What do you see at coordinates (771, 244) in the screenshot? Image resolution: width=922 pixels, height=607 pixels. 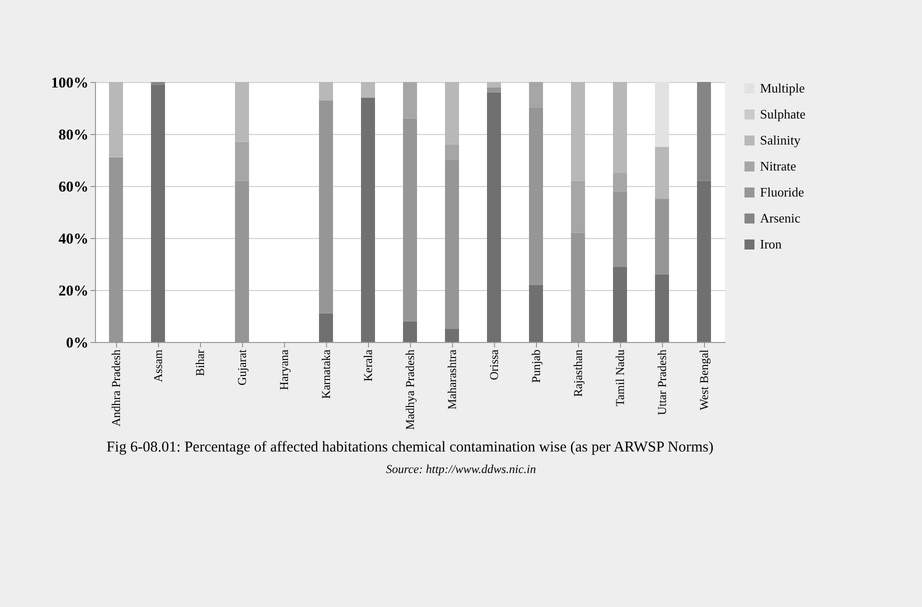 I see `legend-label: Iron` at bounding box center [771, 244].